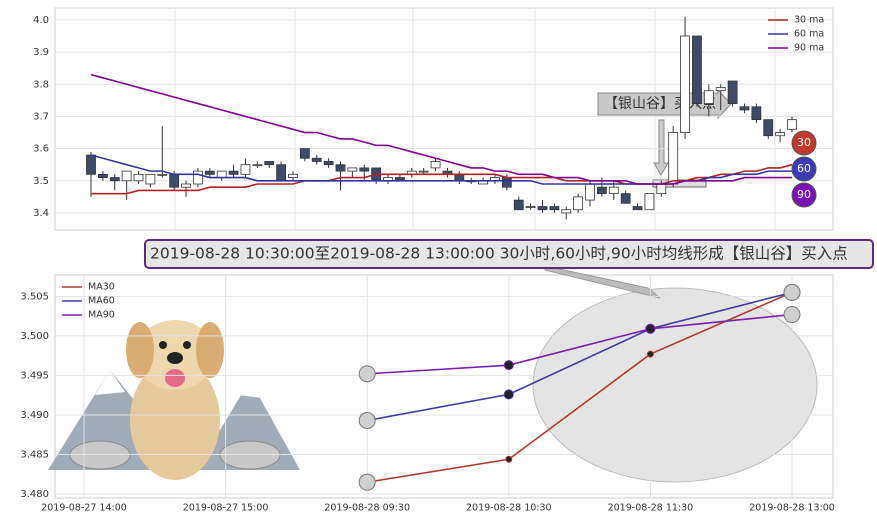 This screenshot has width=877, height=524. Describe the element at coordinates (809, 34) in the screenshot. I see `legend-label: 60 ma` at that location.